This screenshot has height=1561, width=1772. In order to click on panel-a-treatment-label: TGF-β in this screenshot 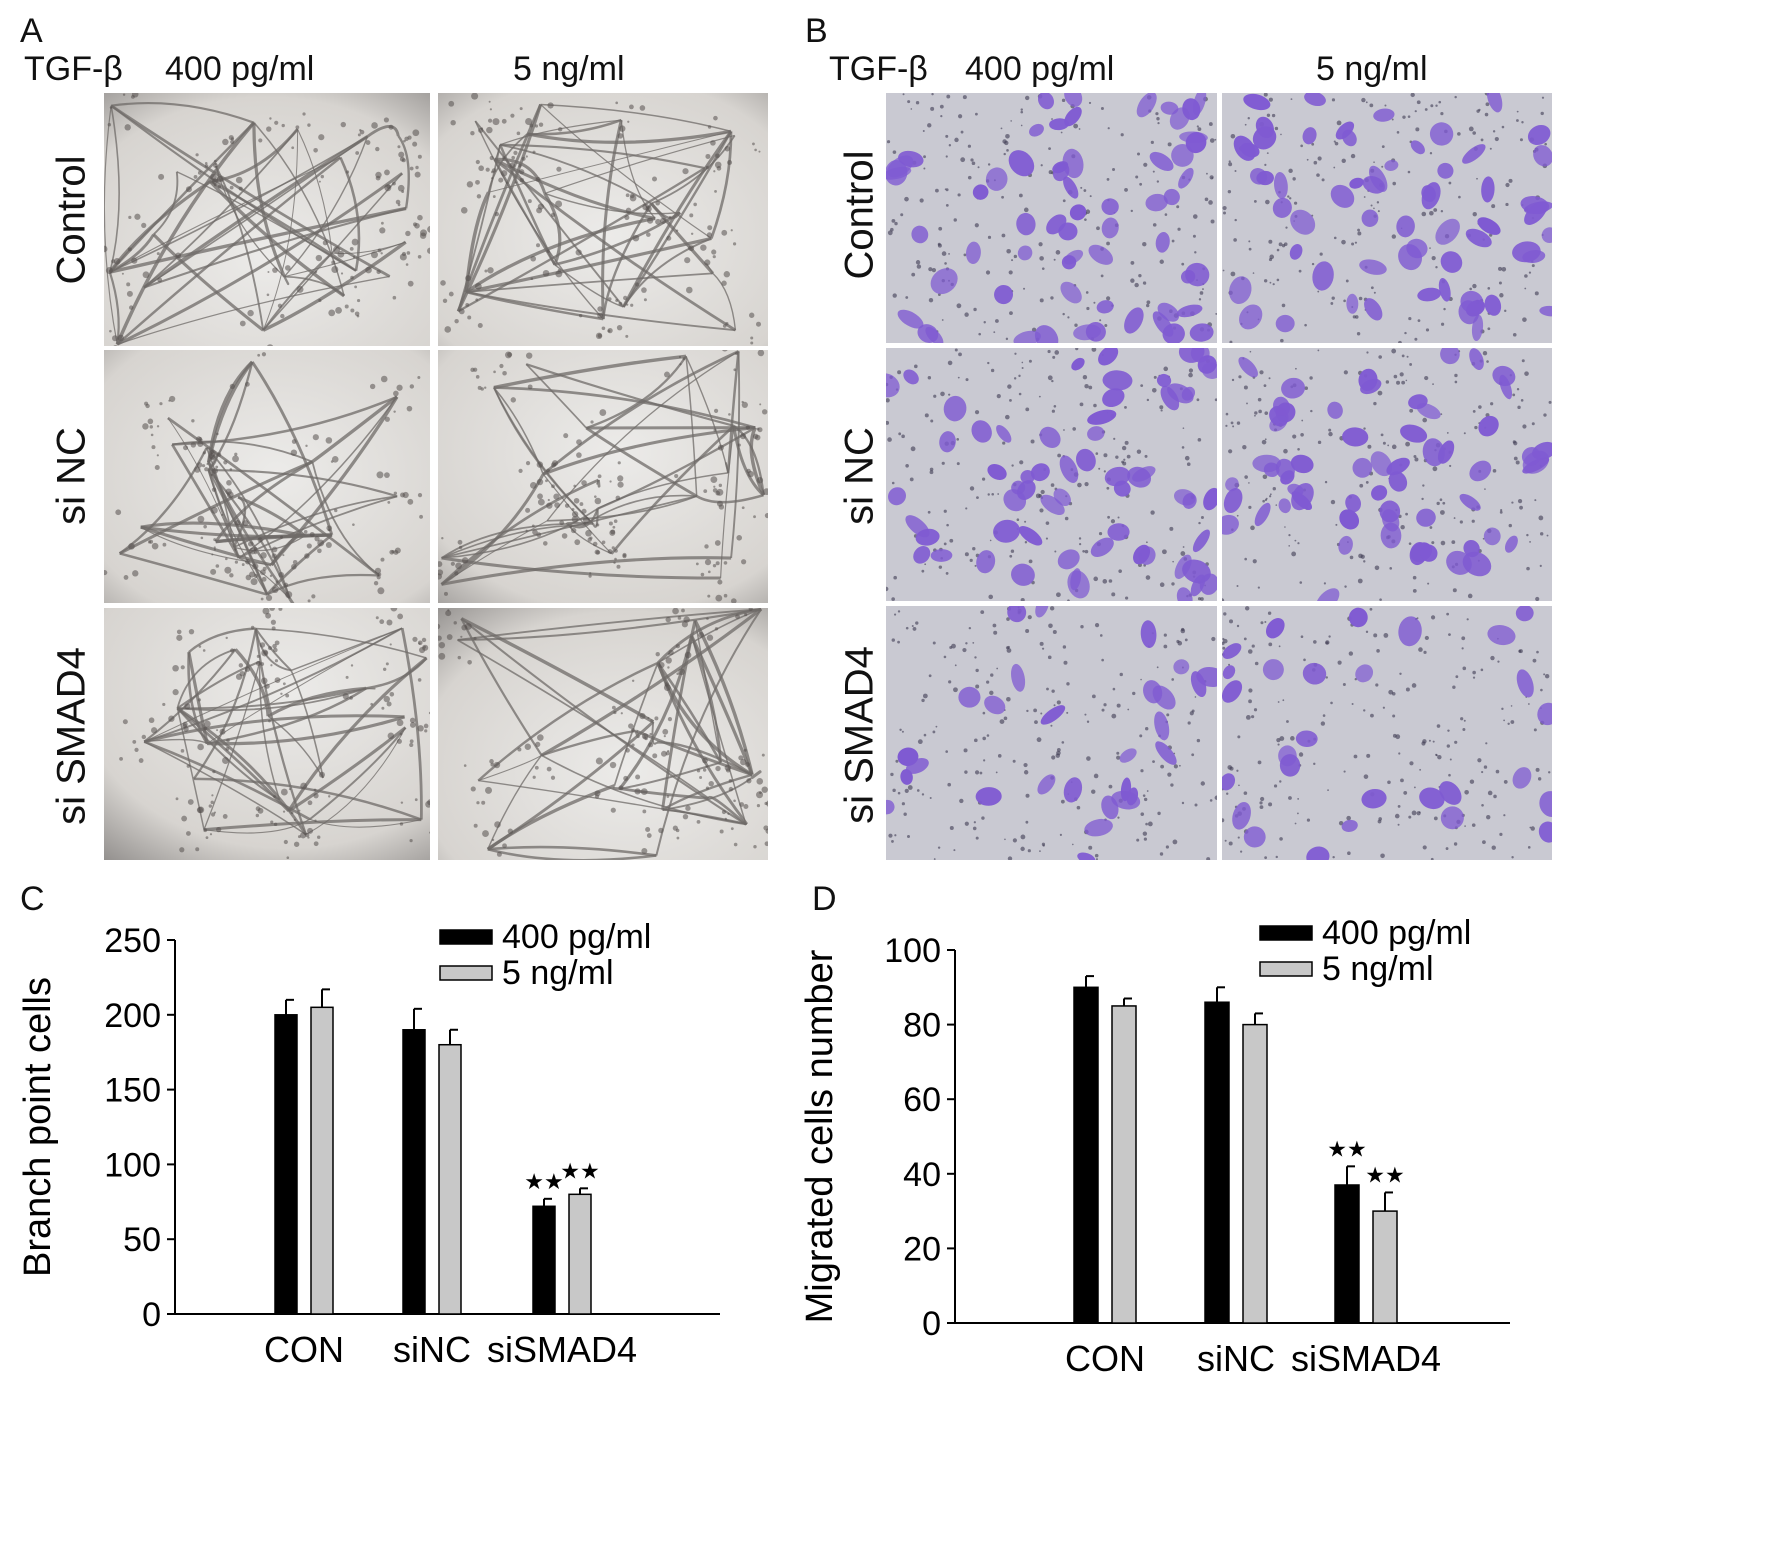, I will do `click(73, 69)`.